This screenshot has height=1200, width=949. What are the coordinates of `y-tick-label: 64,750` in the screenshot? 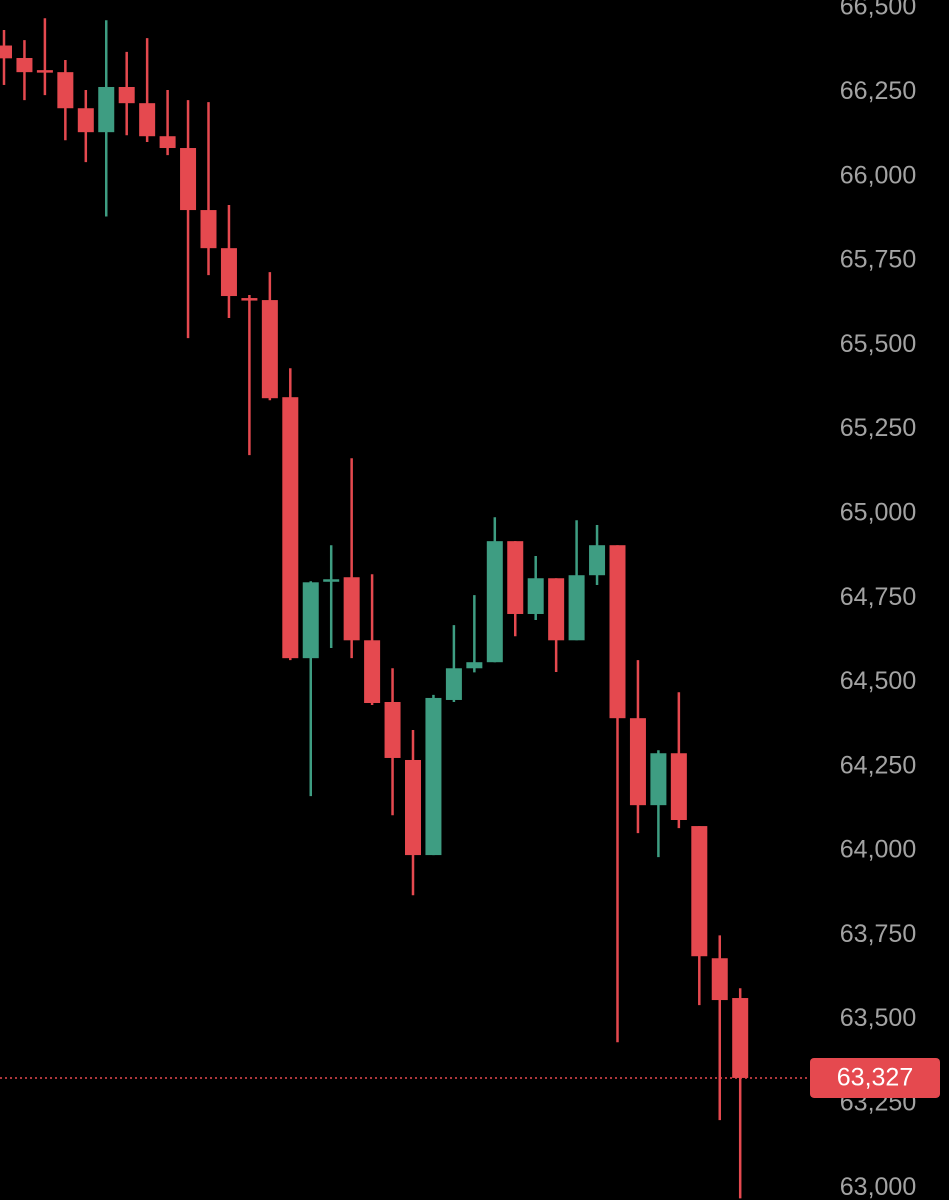 It's located at (878, 597).